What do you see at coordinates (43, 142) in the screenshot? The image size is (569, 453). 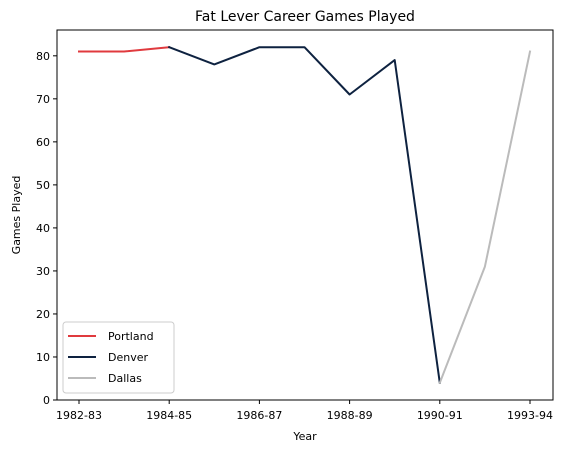 I see `y-tick-label: 60` at bounding box center [43, 142].